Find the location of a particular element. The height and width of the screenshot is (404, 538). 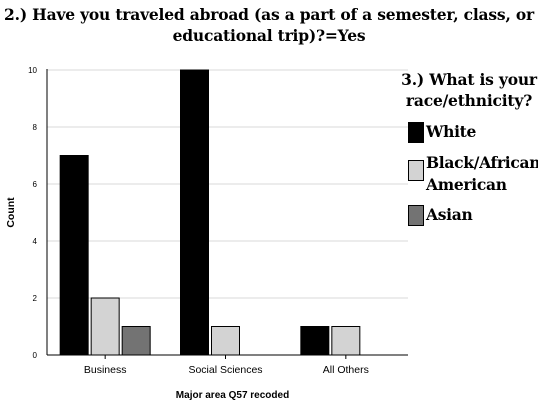

legend-label-white: White is located at coordinates (451, 131).